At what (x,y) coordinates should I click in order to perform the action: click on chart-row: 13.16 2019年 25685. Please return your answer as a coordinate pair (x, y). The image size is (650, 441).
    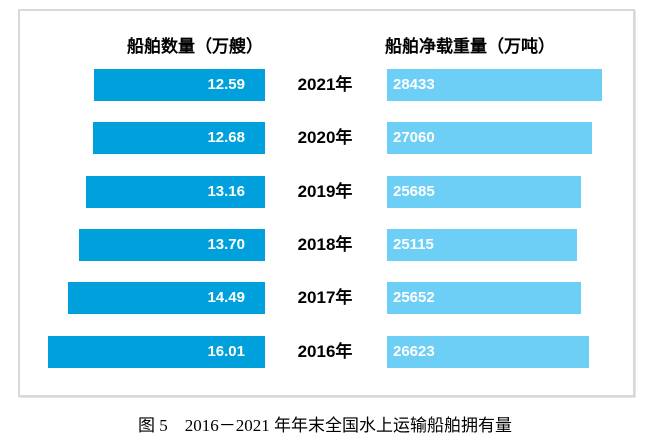
    Looking at the image, I should click on (326, 192).